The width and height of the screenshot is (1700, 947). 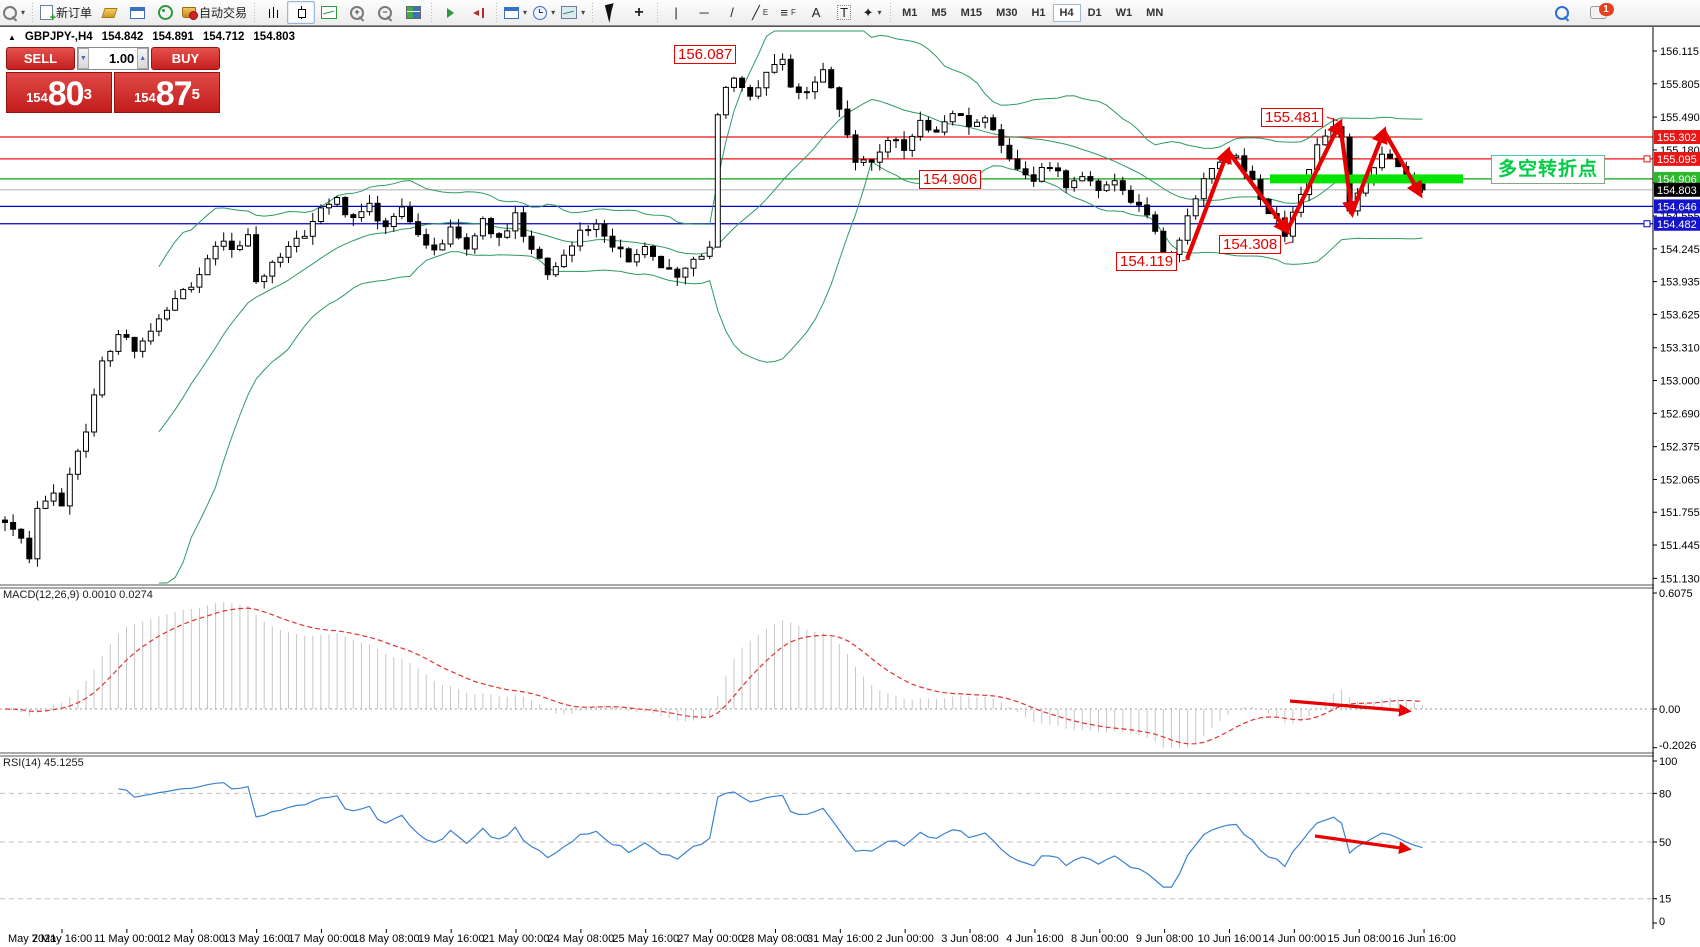 What do you see at coordinates (478, 12) in the screenshot?
I see `chart-shift-button` at bounding box center [478, 12].